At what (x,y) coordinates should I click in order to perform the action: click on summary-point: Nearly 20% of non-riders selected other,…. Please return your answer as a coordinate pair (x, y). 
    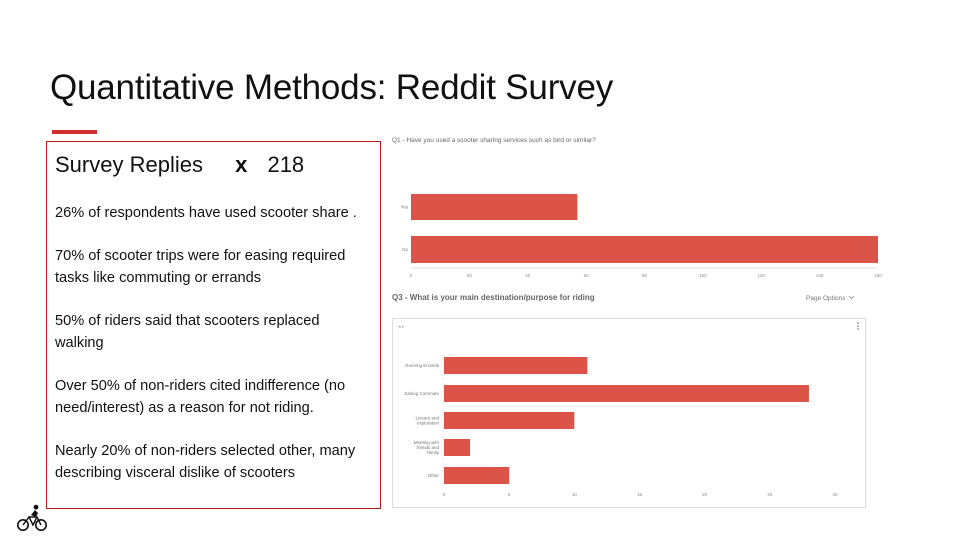
    Looking at the image, I should click on (205, 462).